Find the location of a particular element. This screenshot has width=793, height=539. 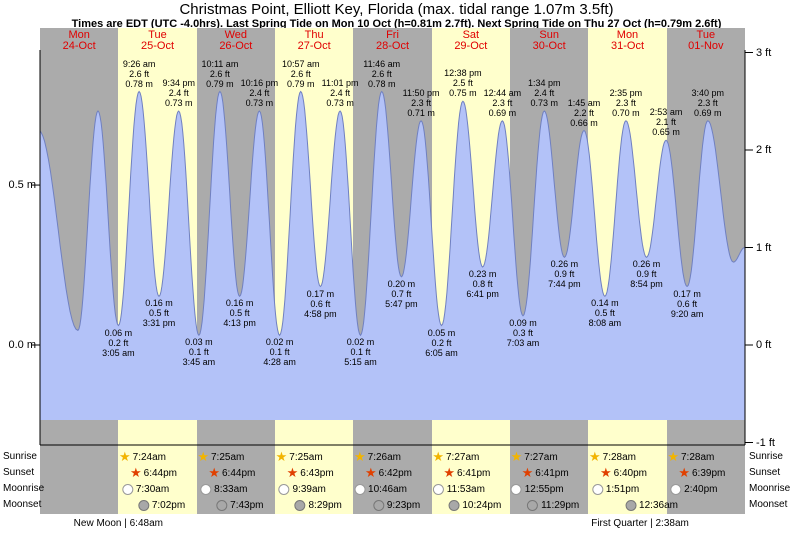

tide-label-line: 2.6 ft is located at coordinates (219, 73).